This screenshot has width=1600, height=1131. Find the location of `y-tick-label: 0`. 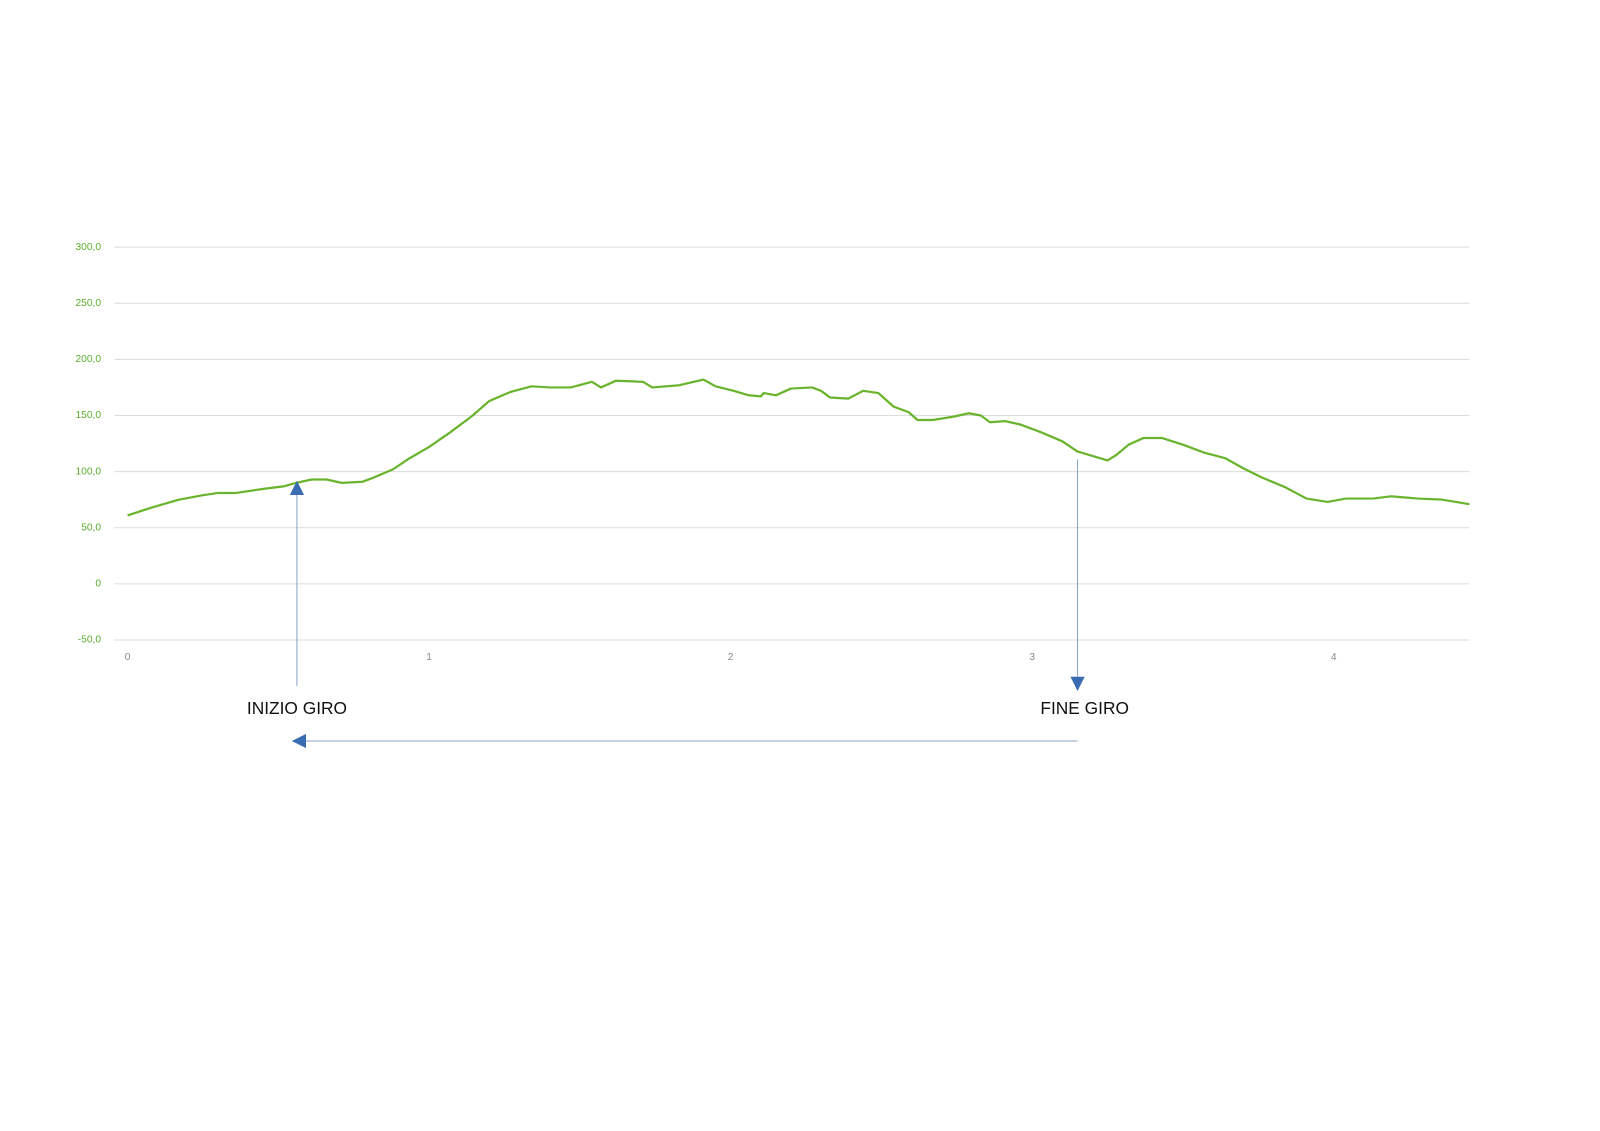

y-tick-label: 0 is located at coordinates (98, 584).